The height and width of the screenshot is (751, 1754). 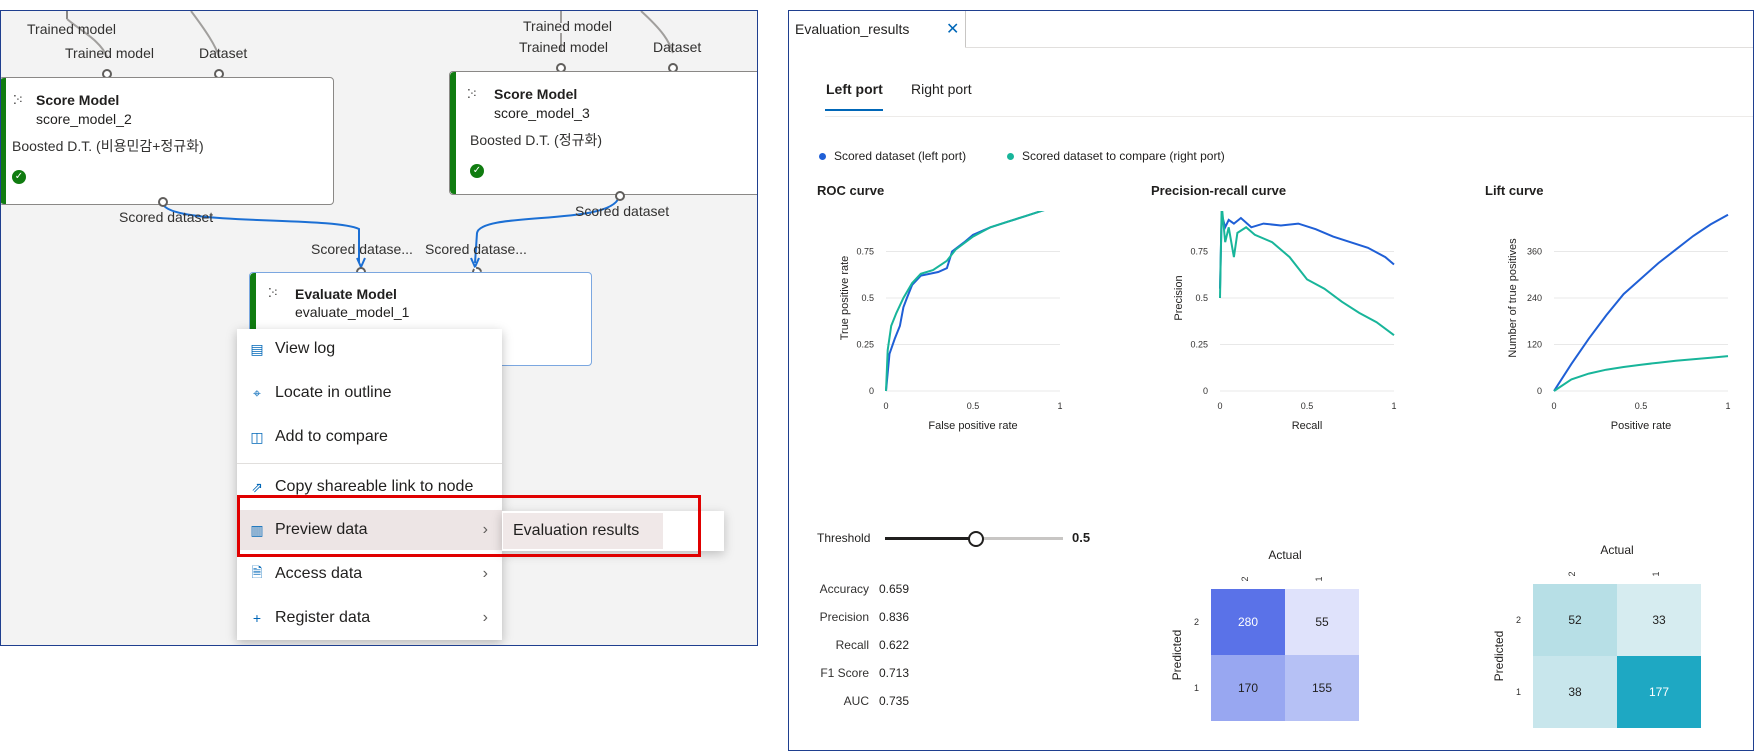 What do you see at coordinates (852, 645) in the screenshot?
I see `metric-label-recall: Recall` at bounding box center [852, 645].